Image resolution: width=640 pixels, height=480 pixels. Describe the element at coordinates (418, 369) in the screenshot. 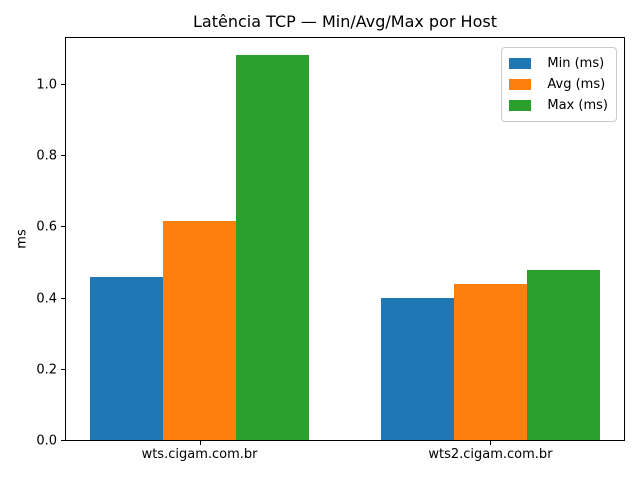

I see `bar-min-wts2-cigam-com-br` at that location.